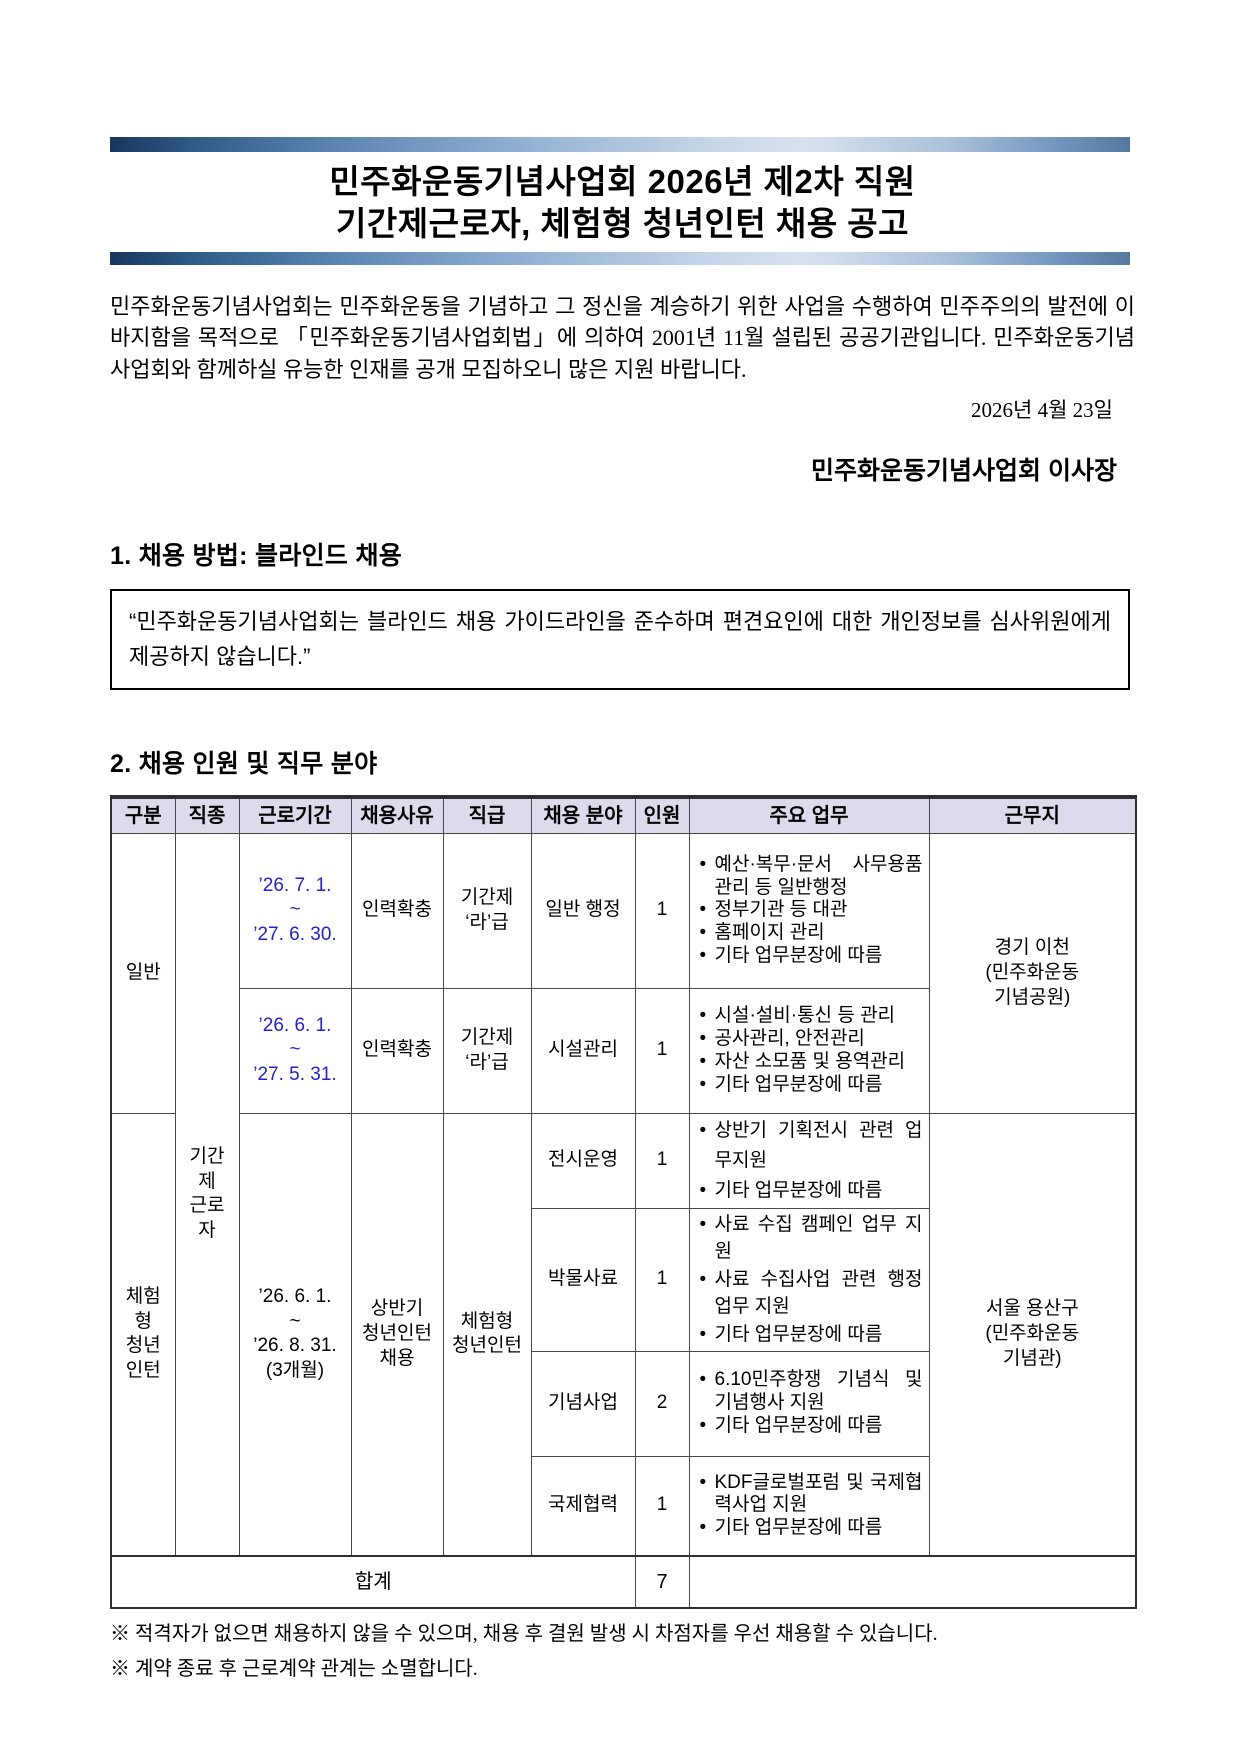 The width and height of the screenshot is (1240, 1753). Describe the element at coordinates (809, 1039) in the screenshot. I see `task-item: 공사관리, 안전관리` at that location.